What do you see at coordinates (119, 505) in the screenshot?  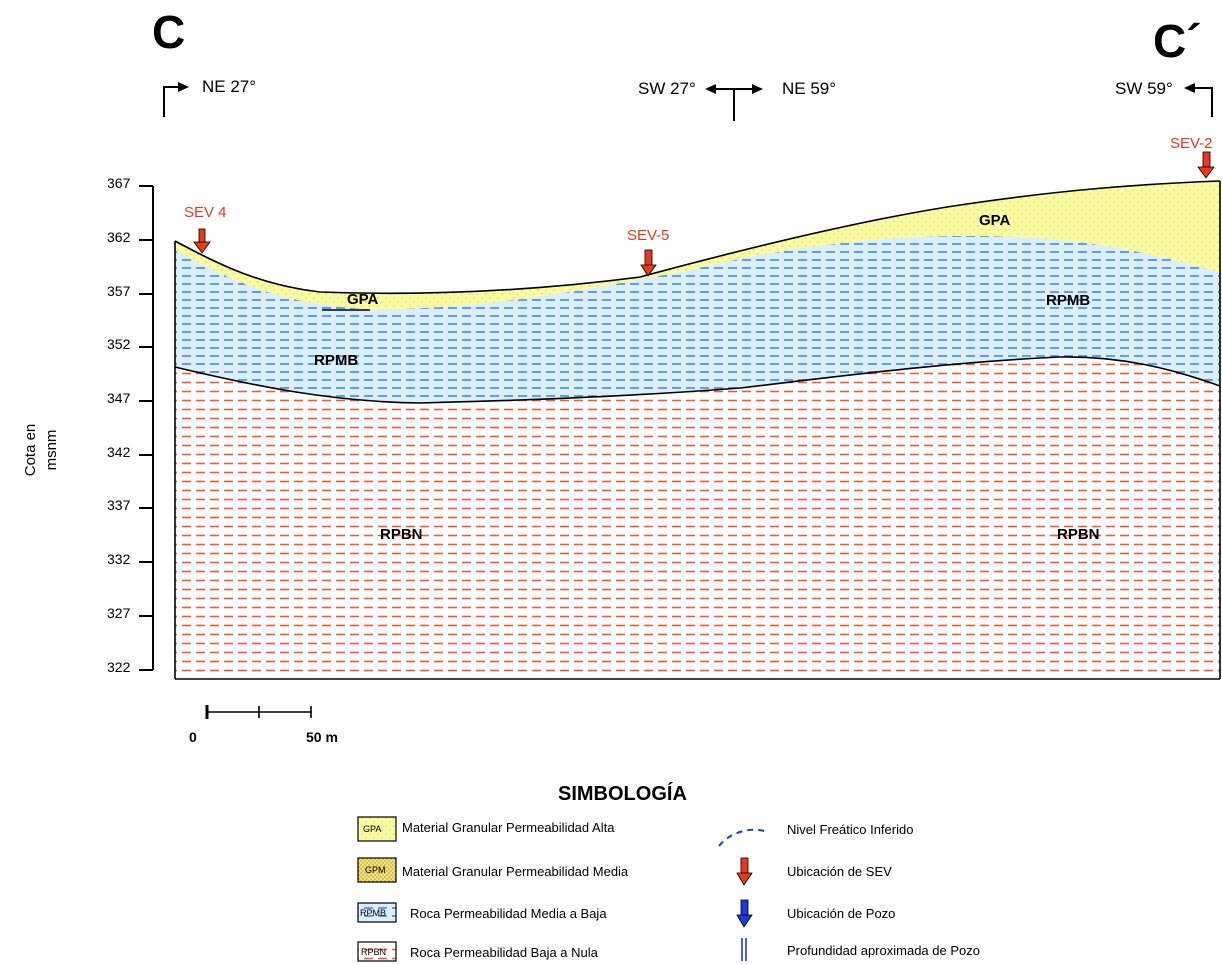 I see `tick-label-337: 337` at bounding box center [119, 505].